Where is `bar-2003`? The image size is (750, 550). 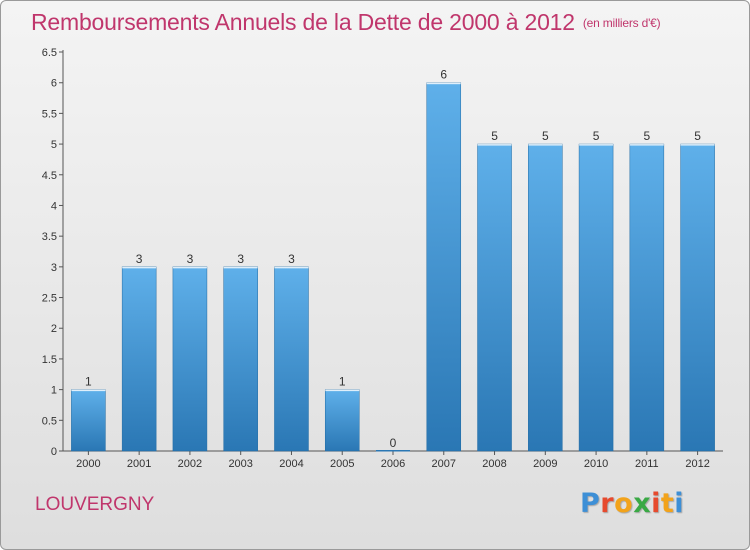 bar-2003 is located at coordinates (240, 359).